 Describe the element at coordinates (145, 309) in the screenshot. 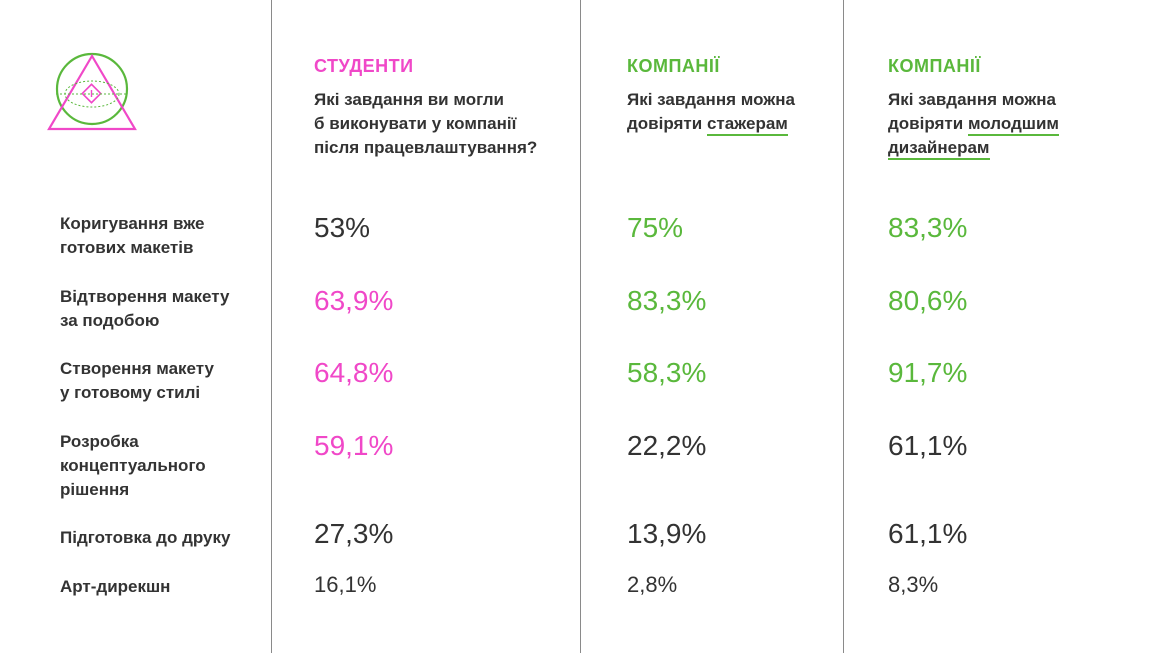

I see `row-label: Відтворення макету за подобою` at that location.